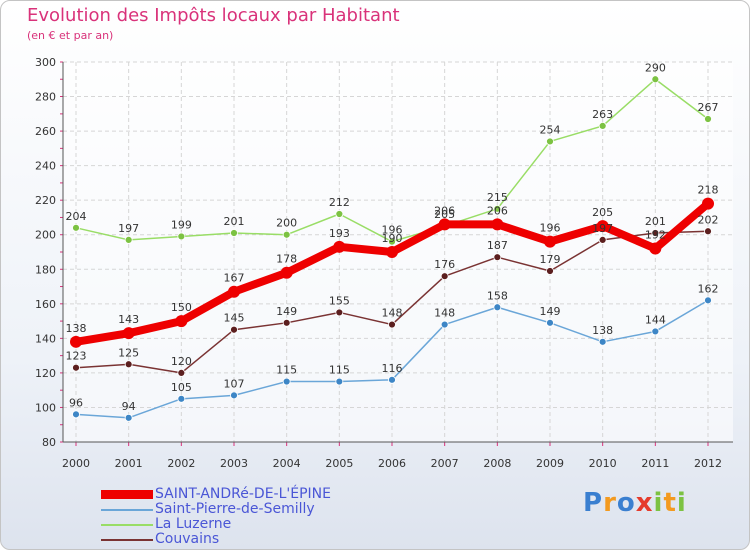 Image resolution: width=750 pixels, height=550 pixels. Describe the element at coordinates (444, 210) in the screenshot. I see `data-label: 206` at that location.